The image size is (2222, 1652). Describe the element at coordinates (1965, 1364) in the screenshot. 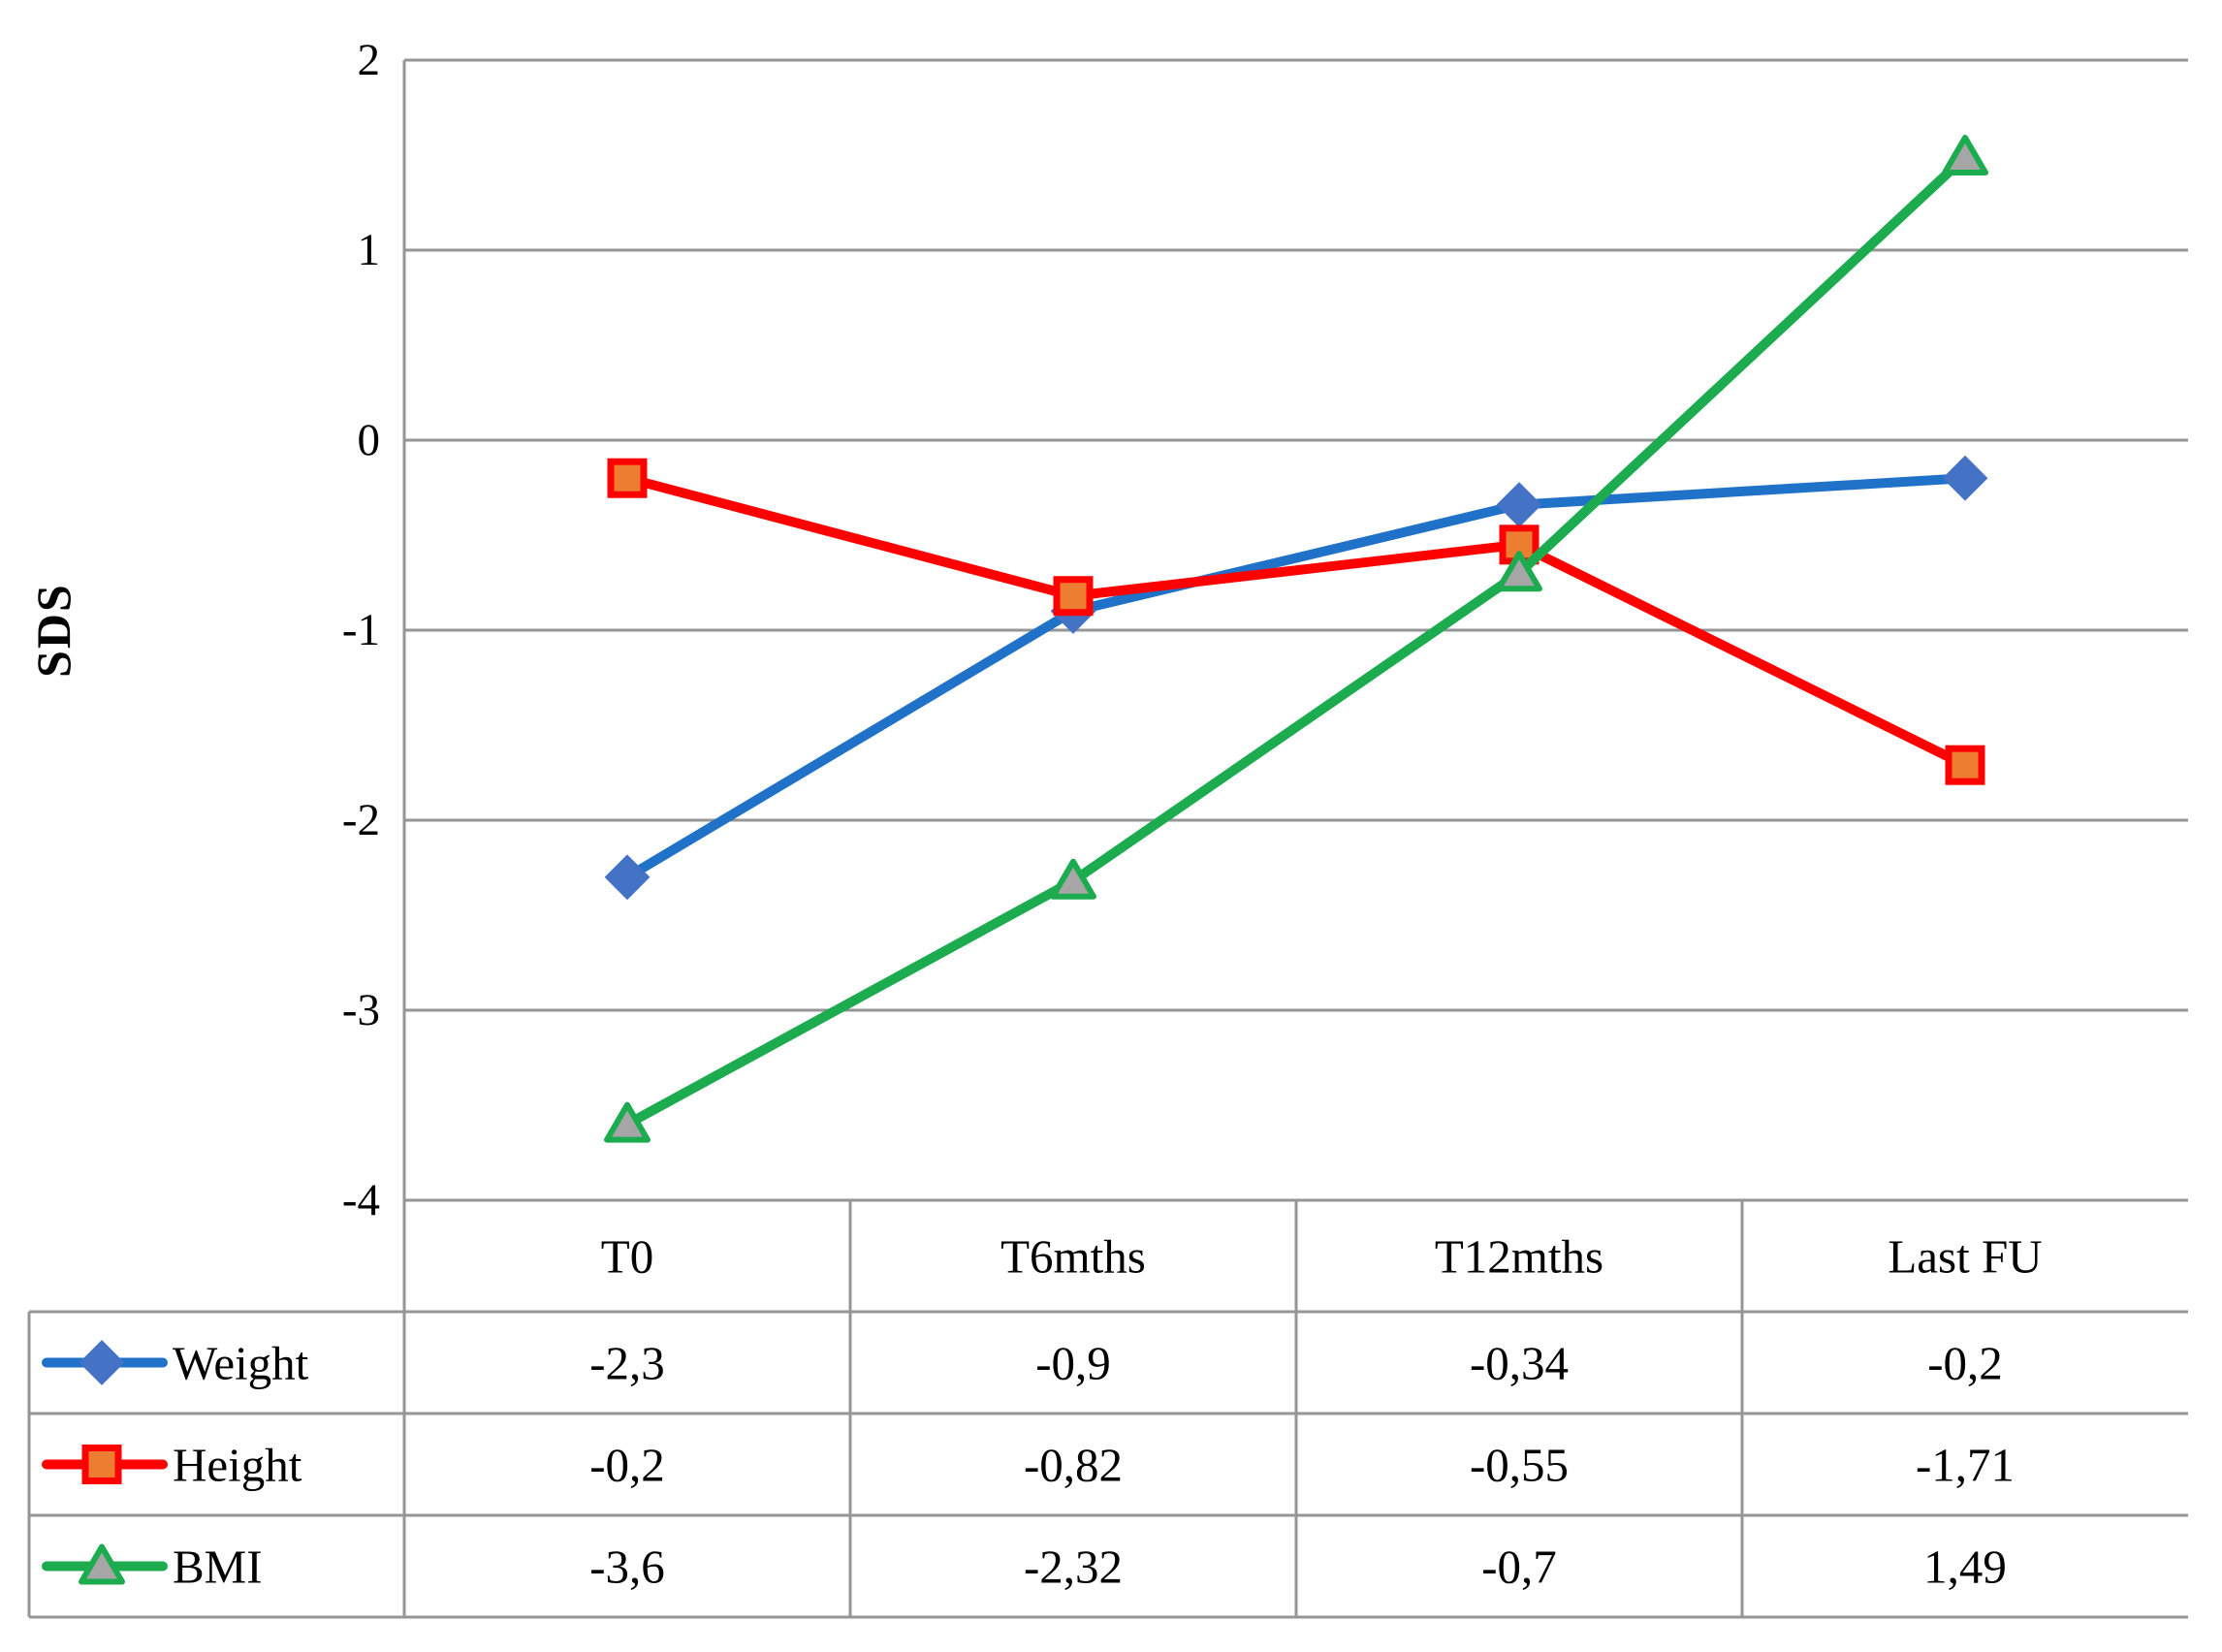

I see `table-value-weight-fu: -0,2` at that location.